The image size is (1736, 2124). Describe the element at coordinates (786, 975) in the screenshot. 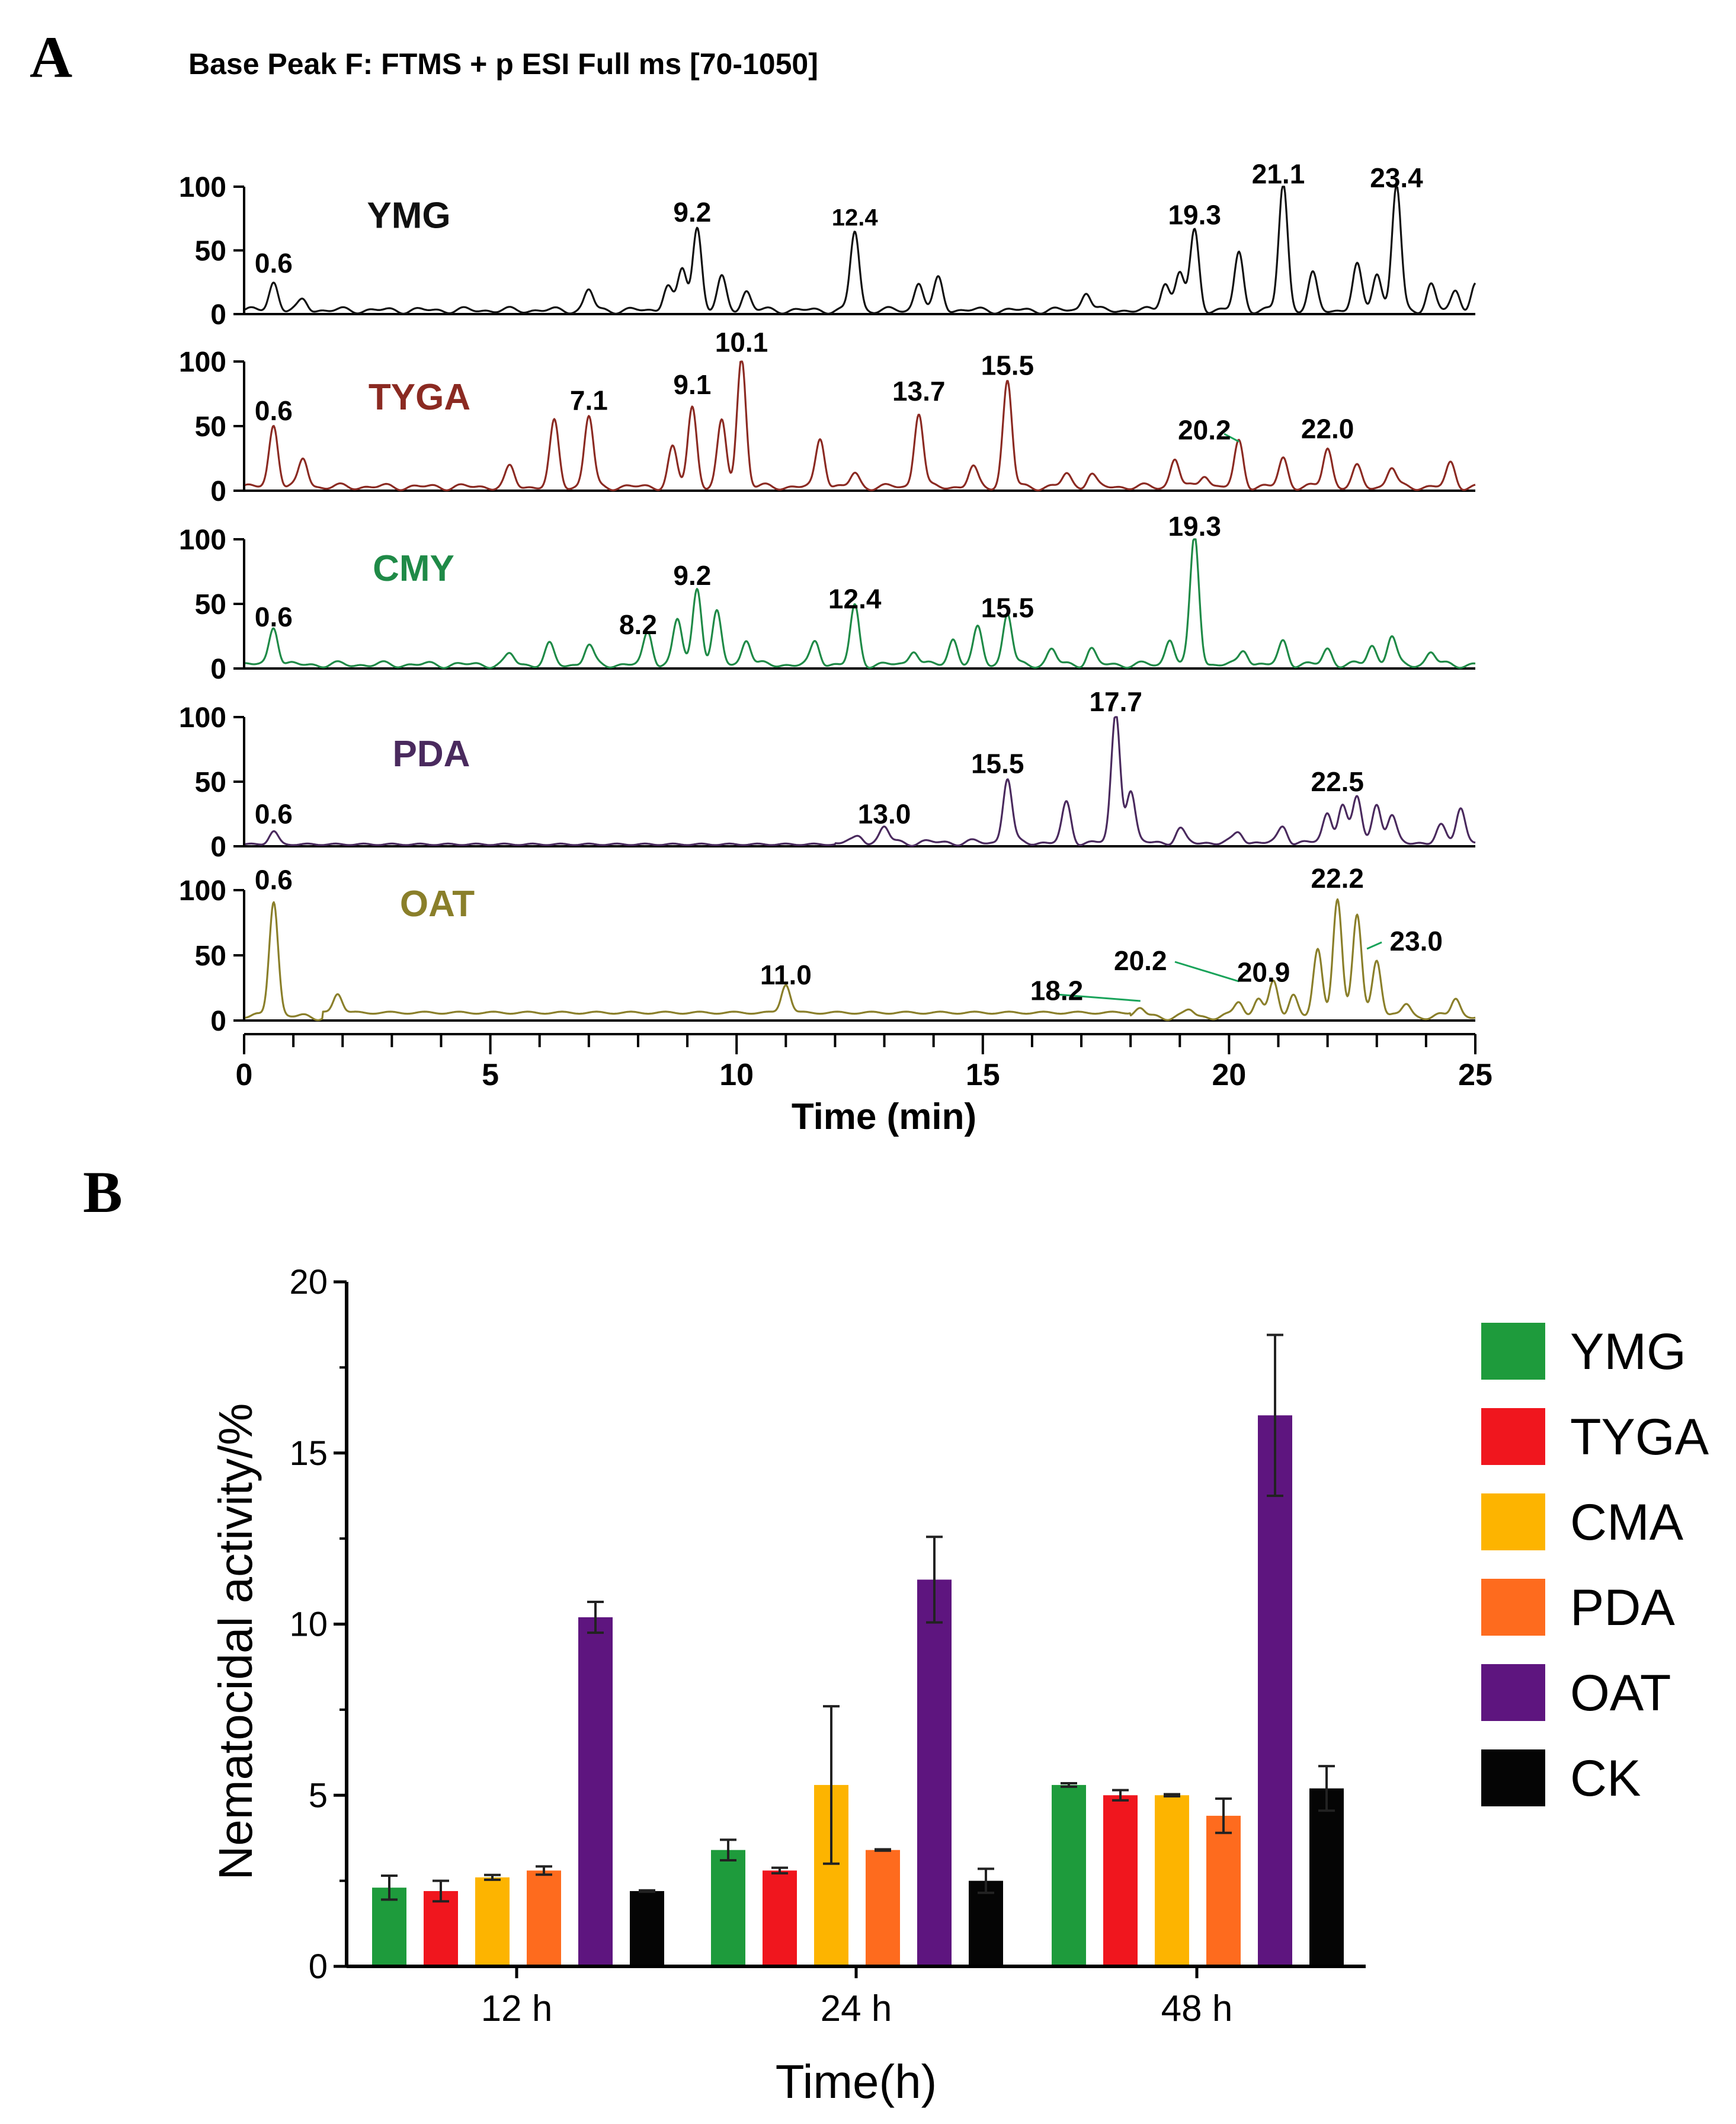

I see `peak-label: 11.0` at that location.